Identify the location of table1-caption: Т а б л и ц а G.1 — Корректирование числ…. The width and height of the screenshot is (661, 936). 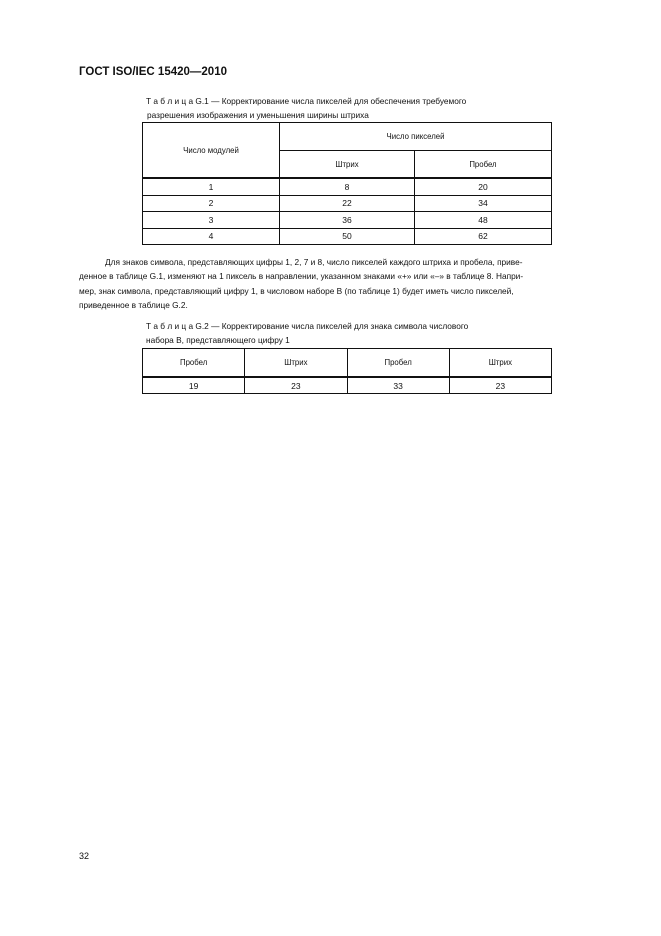
(306, 108).